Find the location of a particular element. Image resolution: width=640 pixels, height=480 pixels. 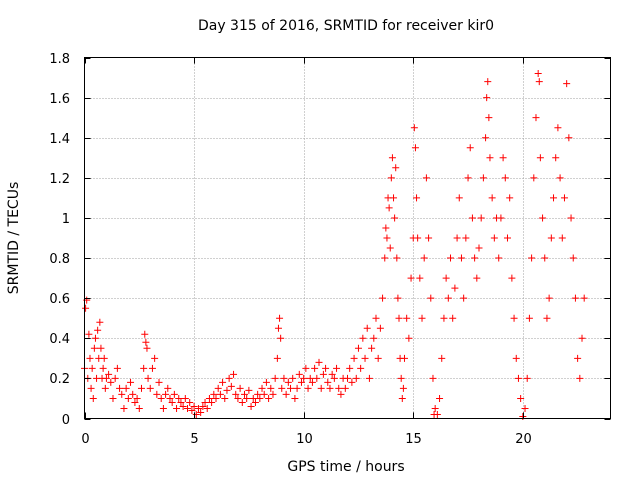

y-tick-label: 1.4 is located at coordinates (59, 139).